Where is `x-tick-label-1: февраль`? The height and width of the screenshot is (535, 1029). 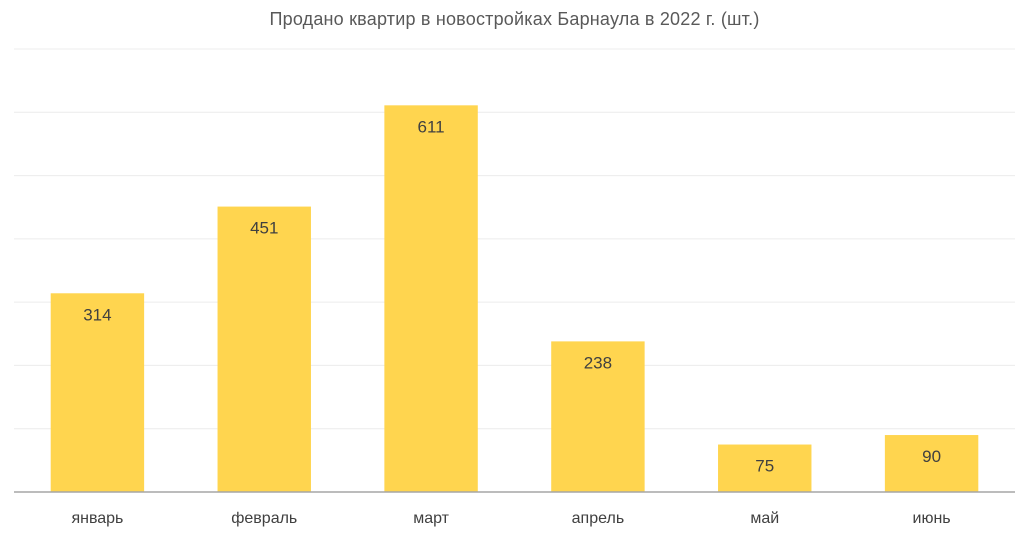
x-tick-label-1: февраль is located at coordinates (264, 518).